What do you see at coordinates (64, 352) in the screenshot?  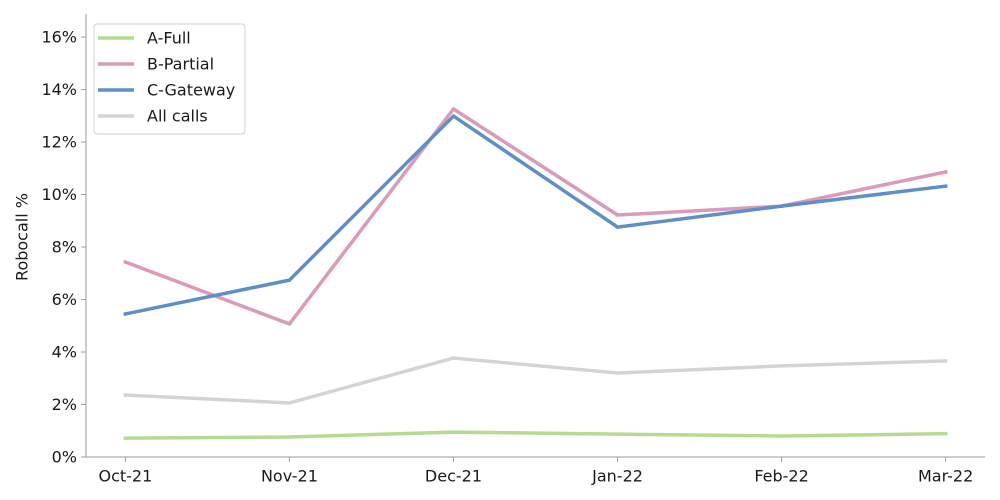 I see `y-tick-label: 4%` at bounding box center [64, 352].